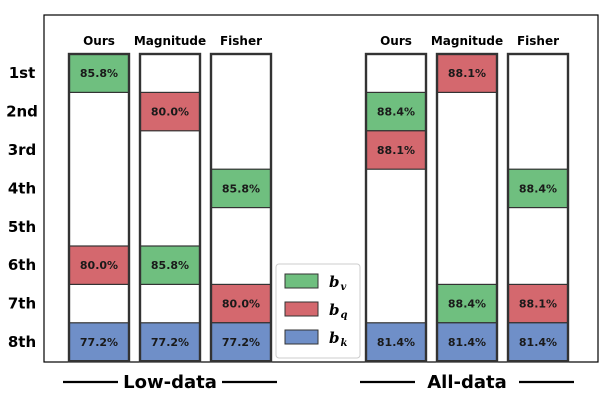 The height and width of the screenshot is (403, 604). Describe the element at coordinates (22, 150) in the screenshot. I see `rank-label-3: 3rd` at that location.